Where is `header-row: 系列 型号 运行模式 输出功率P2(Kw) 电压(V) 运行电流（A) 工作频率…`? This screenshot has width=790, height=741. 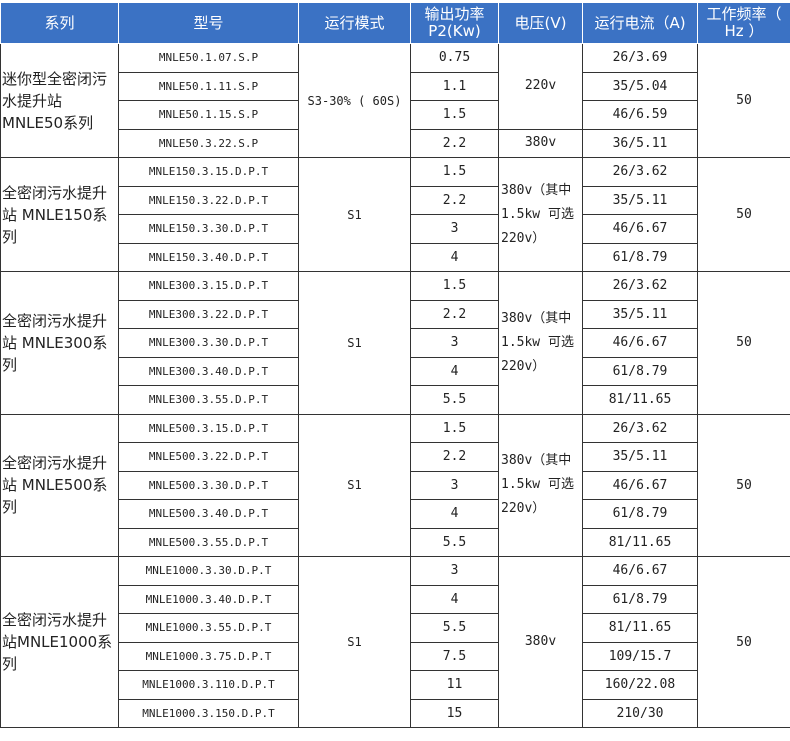 header-row: 系列 型号 运行模式 输出功率P2(Kw) 电压(V) 运行电流（A) 工作频率… is located at coordinates (395, 23).